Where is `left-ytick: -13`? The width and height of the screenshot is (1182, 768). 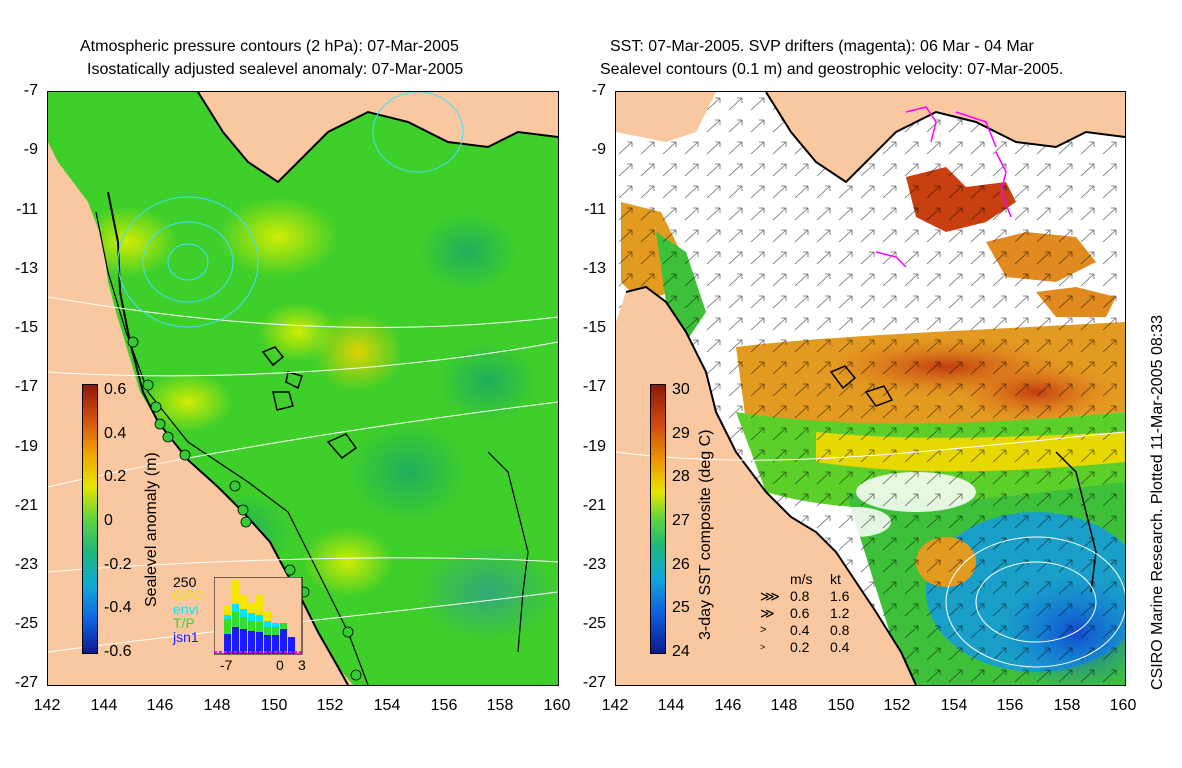 left-ytick: -13 is located at coordinates (26, 268).